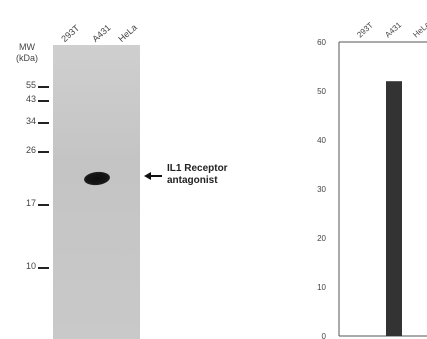 The image size is (427, 339). Describe the element at coordinates (30, 203) in the screenshot. I see `mw-marker-17: 17` at that location.